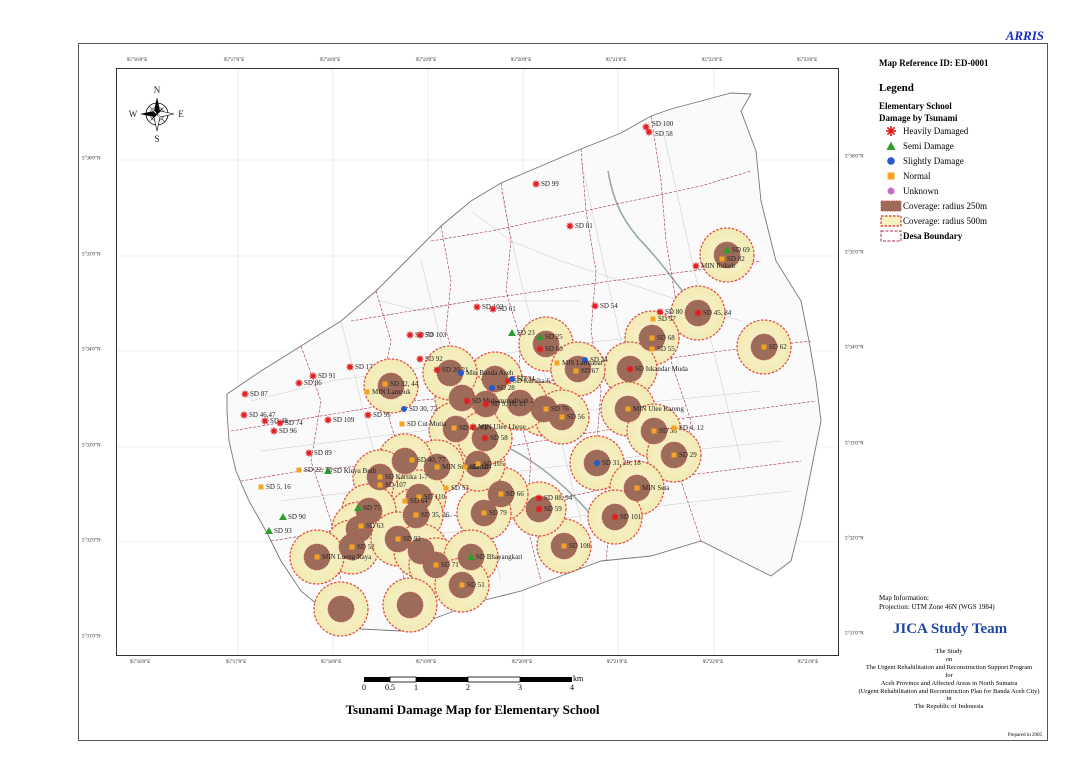  Describe the element at coordinates (456, 488) in the screenshot. I see `school-marker: SD 53` at that location.